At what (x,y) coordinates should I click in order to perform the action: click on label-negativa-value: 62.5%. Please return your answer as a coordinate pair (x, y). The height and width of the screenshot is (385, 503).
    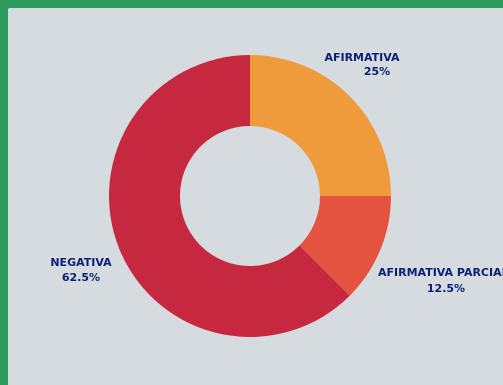
    Looking at the image, I should click on (81, 277).